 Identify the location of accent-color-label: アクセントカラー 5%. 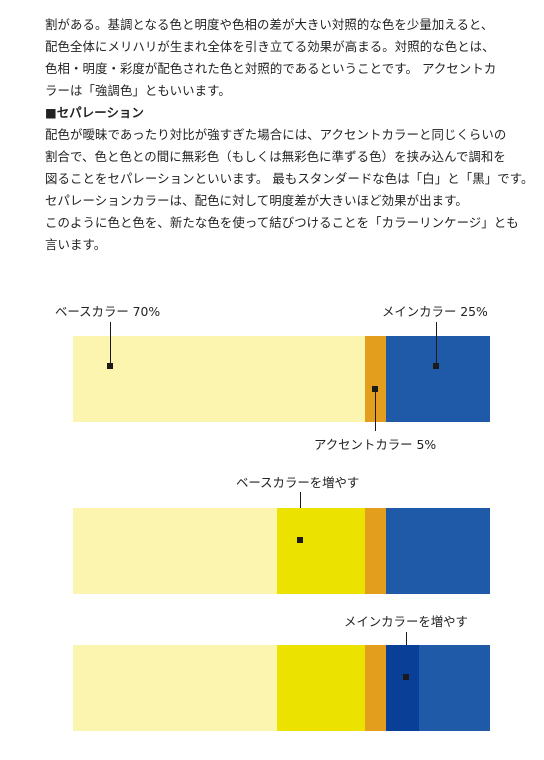
(375, 444).